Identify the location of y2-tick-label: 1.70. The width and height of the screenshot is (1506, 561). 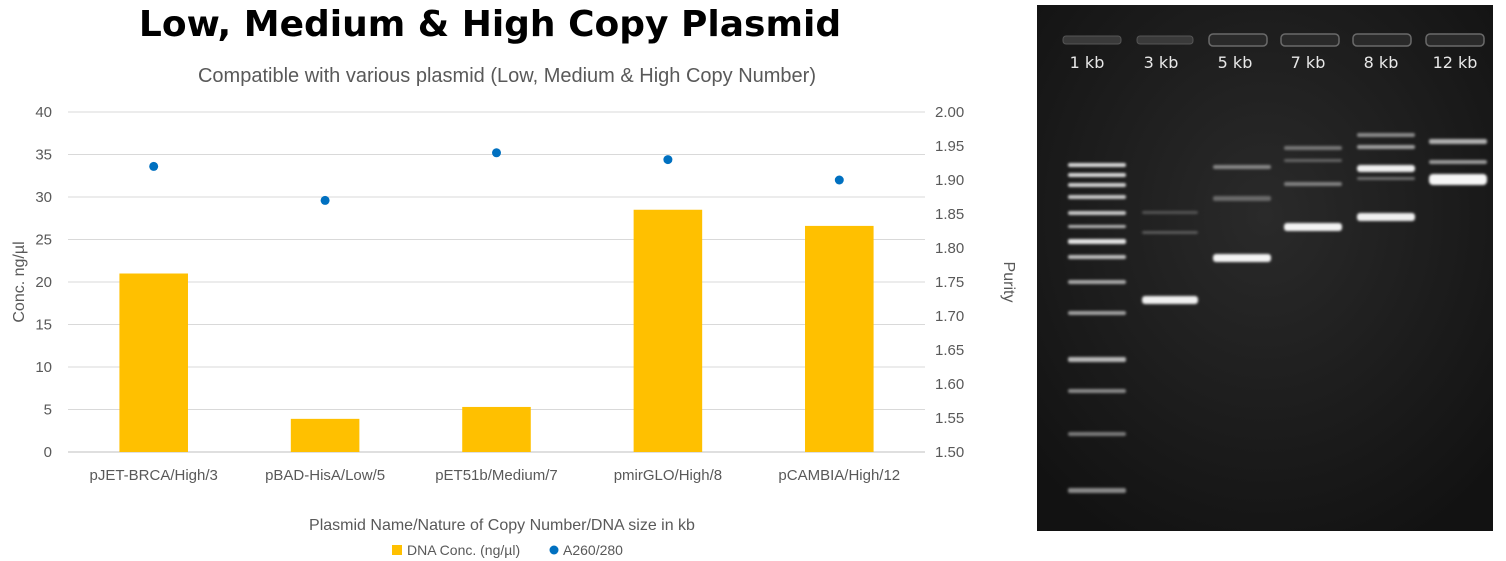
(949, 316).